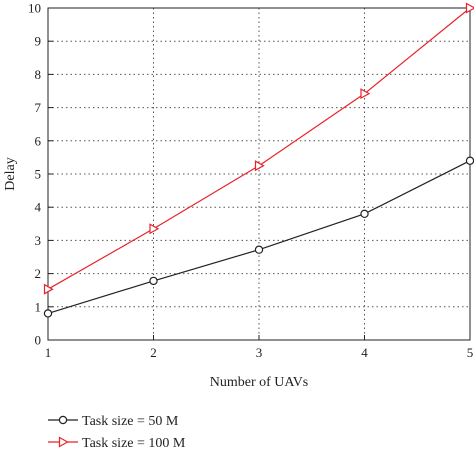  I want to click on y-tick-label: 9, so click(38, 41).